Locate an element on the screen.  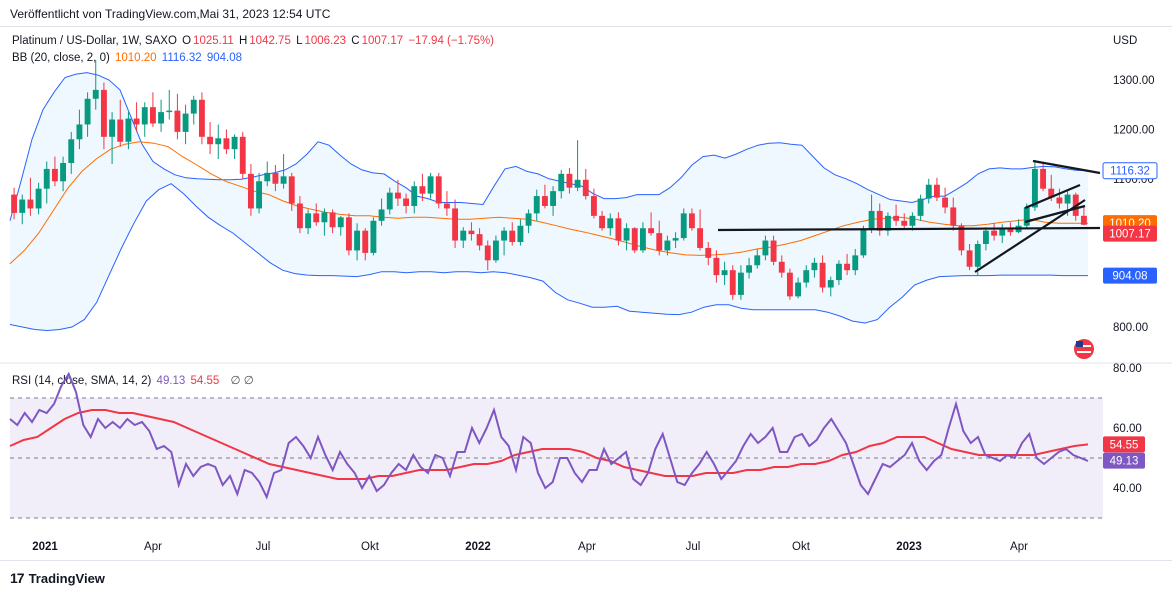
time-axis-tick: 2022 is located at coordinates (478, 547).